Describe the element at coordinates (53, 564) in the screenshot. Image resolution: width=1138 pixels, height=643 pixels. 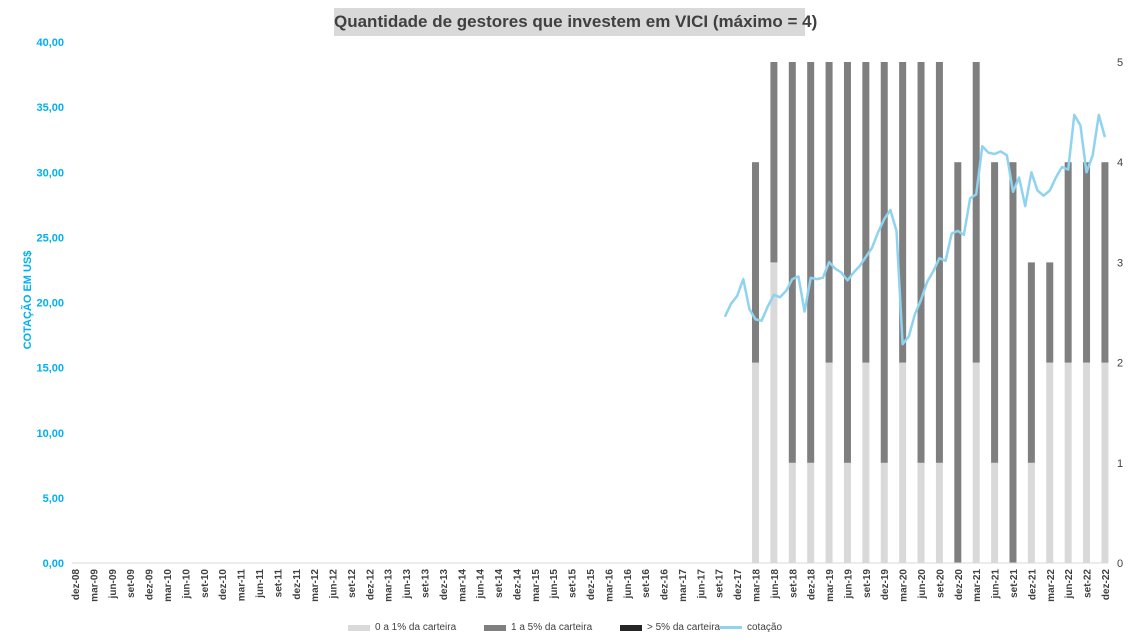
I see `y-left-tick-label: 0,00` at that location.